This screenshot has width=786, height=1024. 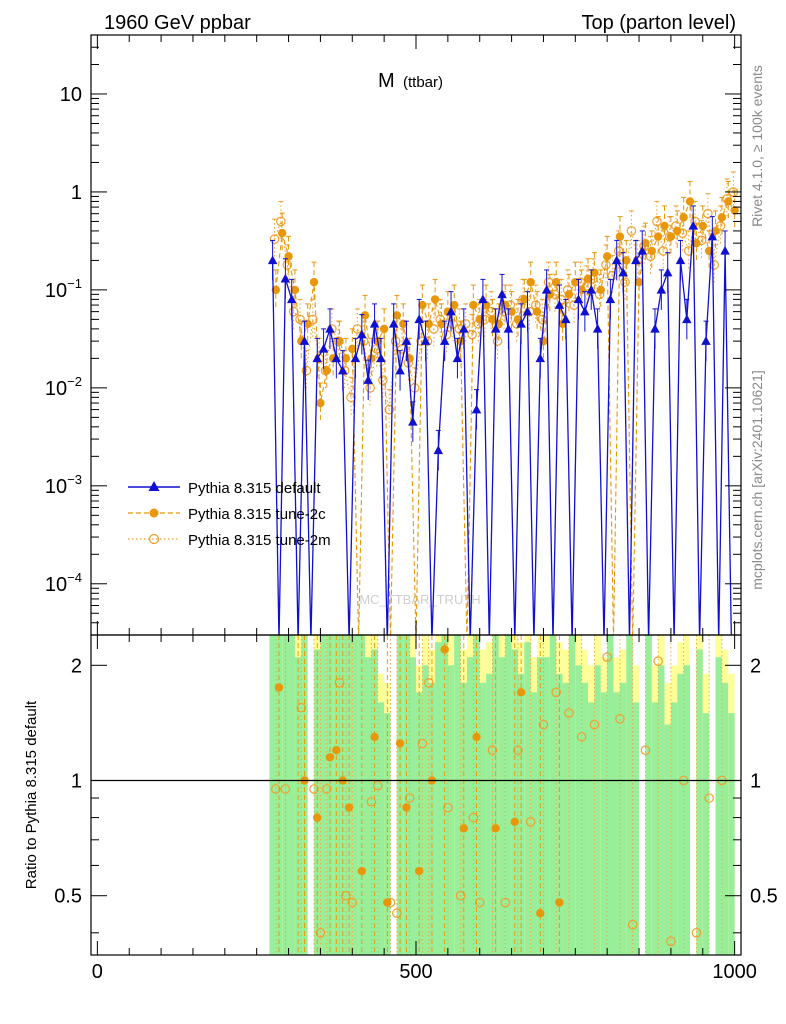 What do you see at coordinates (257, 514) in the screenshot?
I see `legend-label-tune2c: Pythia 8.315 tune-2c` at bounding box center [257, 514].